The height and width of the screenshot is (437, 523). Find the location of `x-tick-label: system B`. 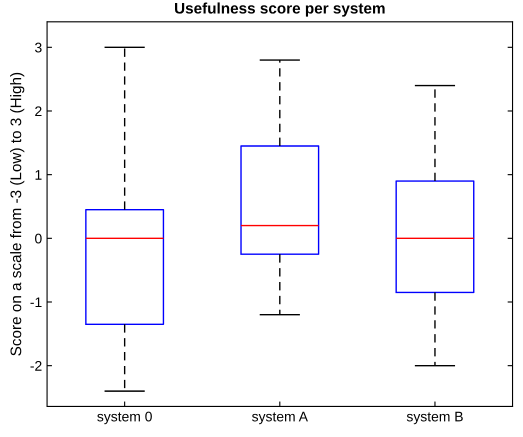

x-tick-label: system B is located at coordinates (434, 418).